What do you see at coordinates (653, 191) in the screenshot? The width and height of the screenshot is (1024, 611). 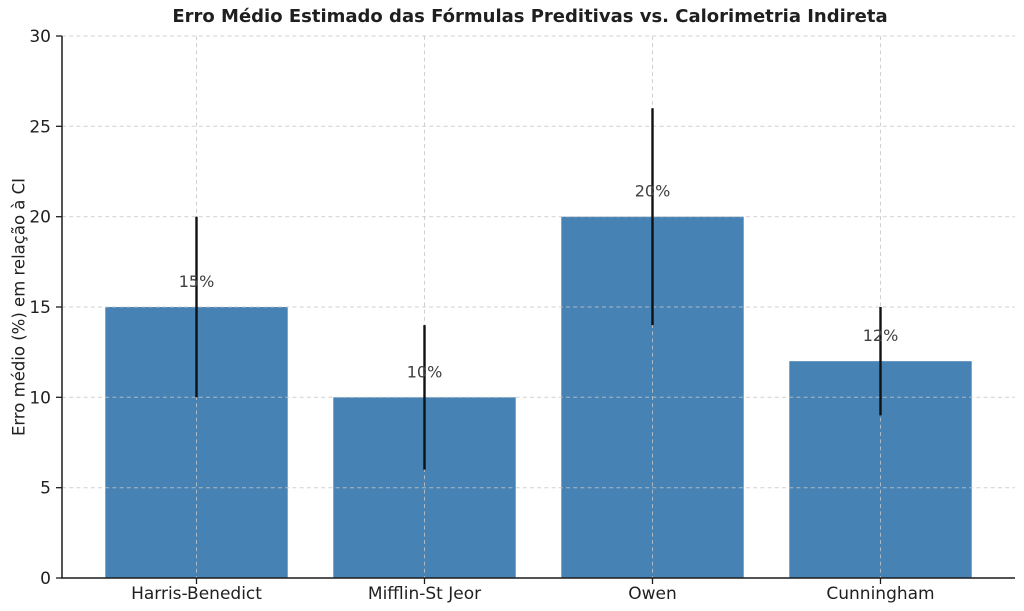 I see `bar-label-owen: 20%` at bounding box center [653, 191].